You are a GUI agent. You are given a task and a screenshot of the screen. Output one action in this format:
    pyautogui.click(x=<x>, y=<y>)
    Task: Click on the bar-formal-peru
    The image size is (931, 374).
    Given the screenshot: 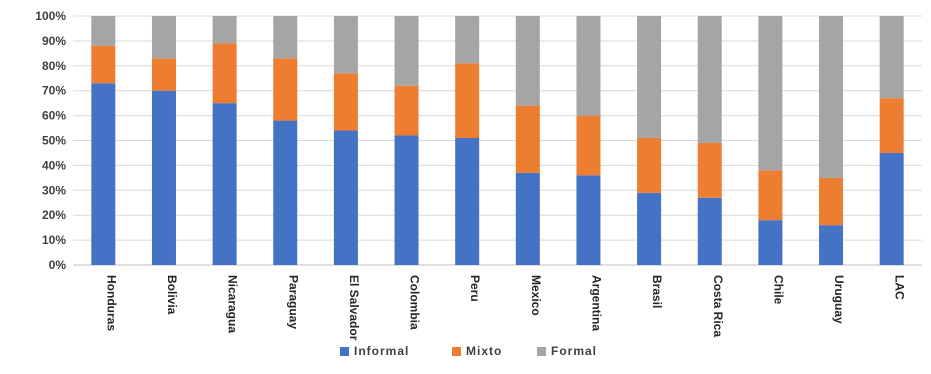 What is the action you would take?
    pyautogui.click(x=467, y=40)
    